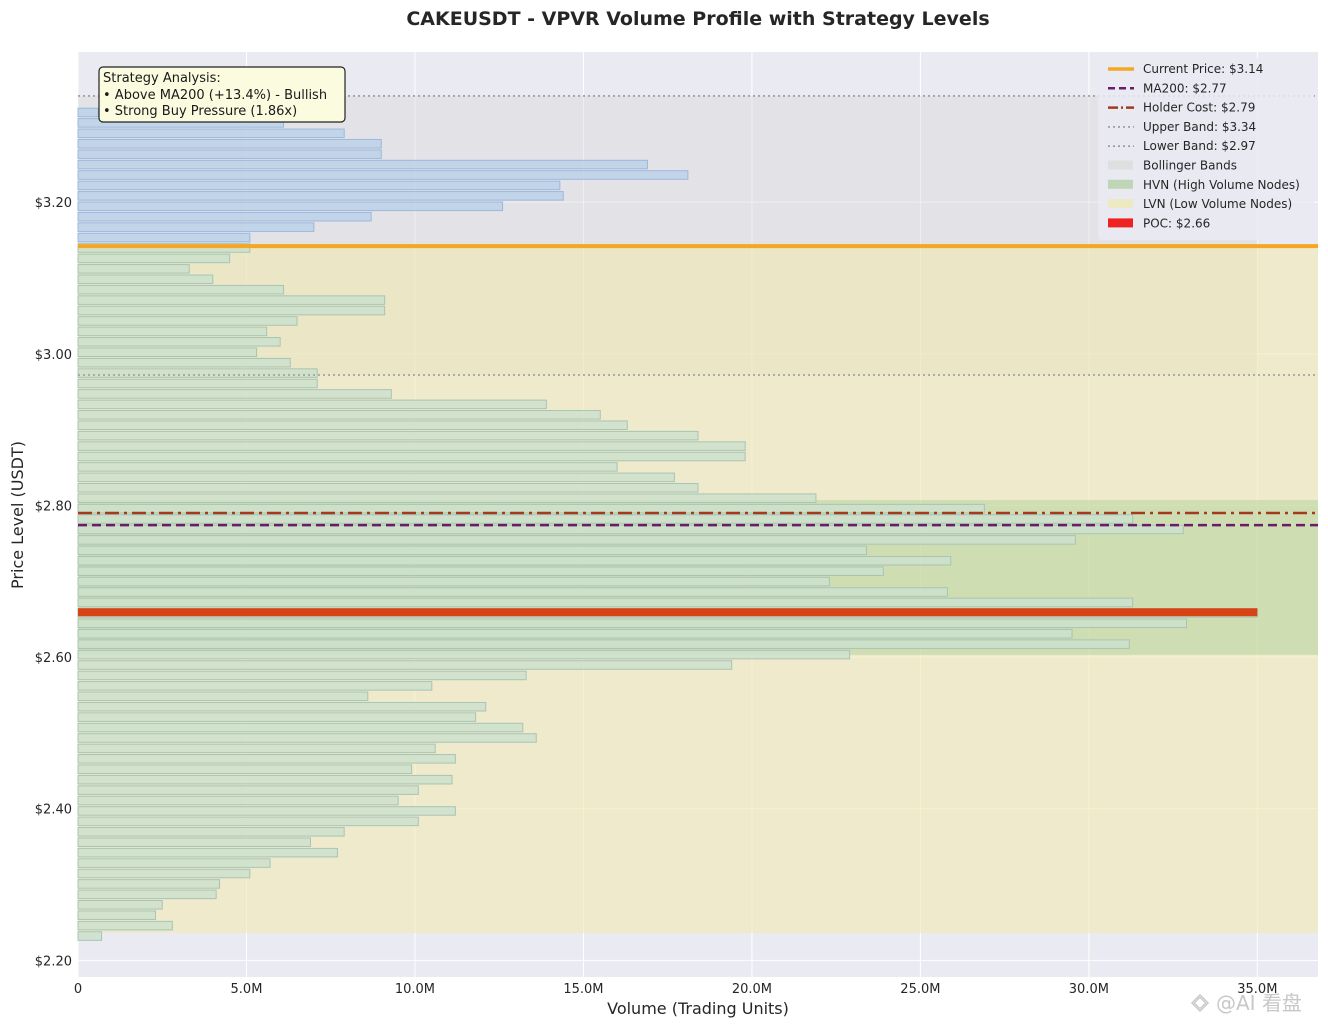 Image resolution: width=1328 pixels, height=1029 pixels. Describe the element at coordinates (200, 111) in the screenshot. I see `strategy-analysis-pressure: • Strong Buy Pressure (1.86x)` at that location.